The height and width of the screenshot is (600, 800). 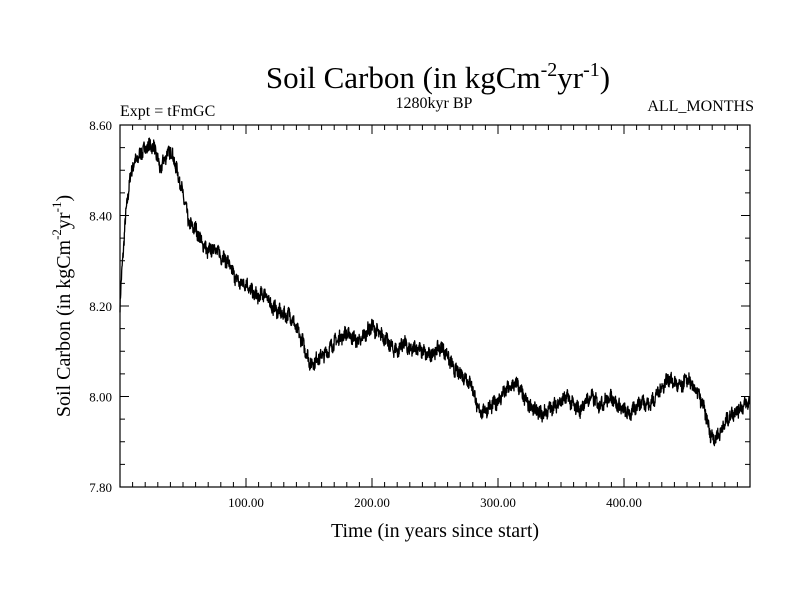 What do you see at coordinates (100, 487) in the screenshot?
I see `y-tick-label: 7.80` at bounding box center [100, 487].